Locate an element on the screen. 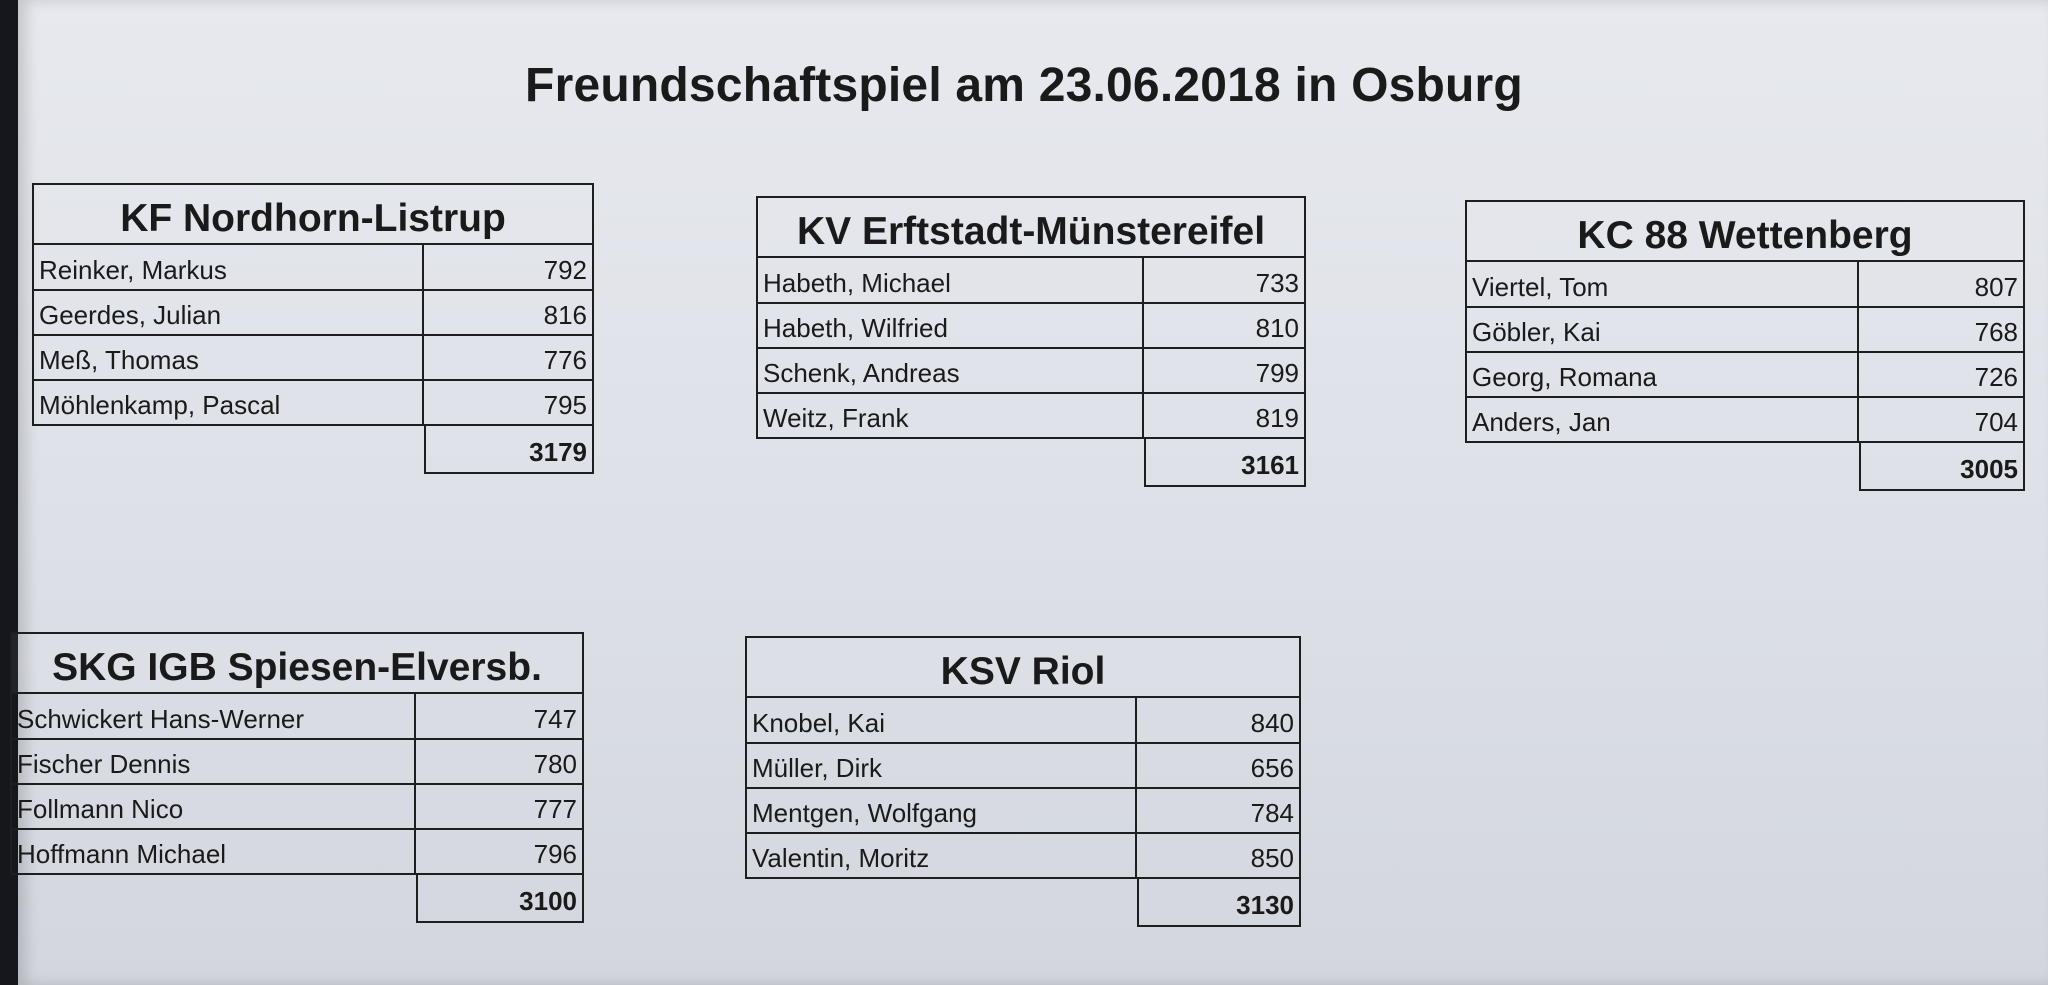 Image resolution: width=2048 pixels, height=985 pixels. player-score: 840 is located at coordinates (1218, 721).